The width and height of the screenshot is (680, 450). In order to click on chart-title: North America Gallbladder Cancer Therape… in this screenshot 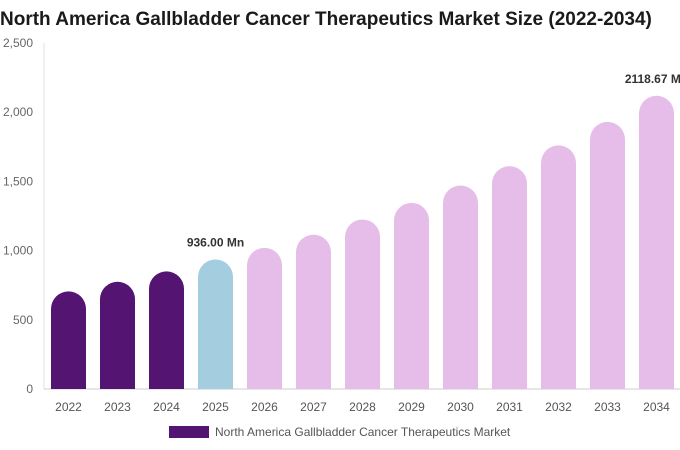, I will do `click(326, 19)`.